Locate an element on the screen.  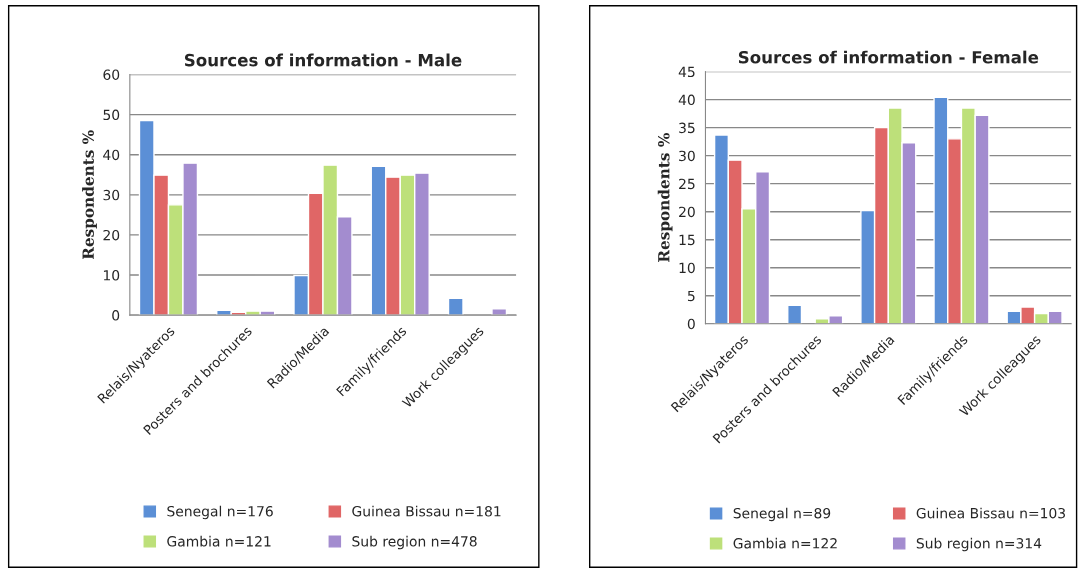
y-tick-label: 15 is located at coordinates (687, 240).